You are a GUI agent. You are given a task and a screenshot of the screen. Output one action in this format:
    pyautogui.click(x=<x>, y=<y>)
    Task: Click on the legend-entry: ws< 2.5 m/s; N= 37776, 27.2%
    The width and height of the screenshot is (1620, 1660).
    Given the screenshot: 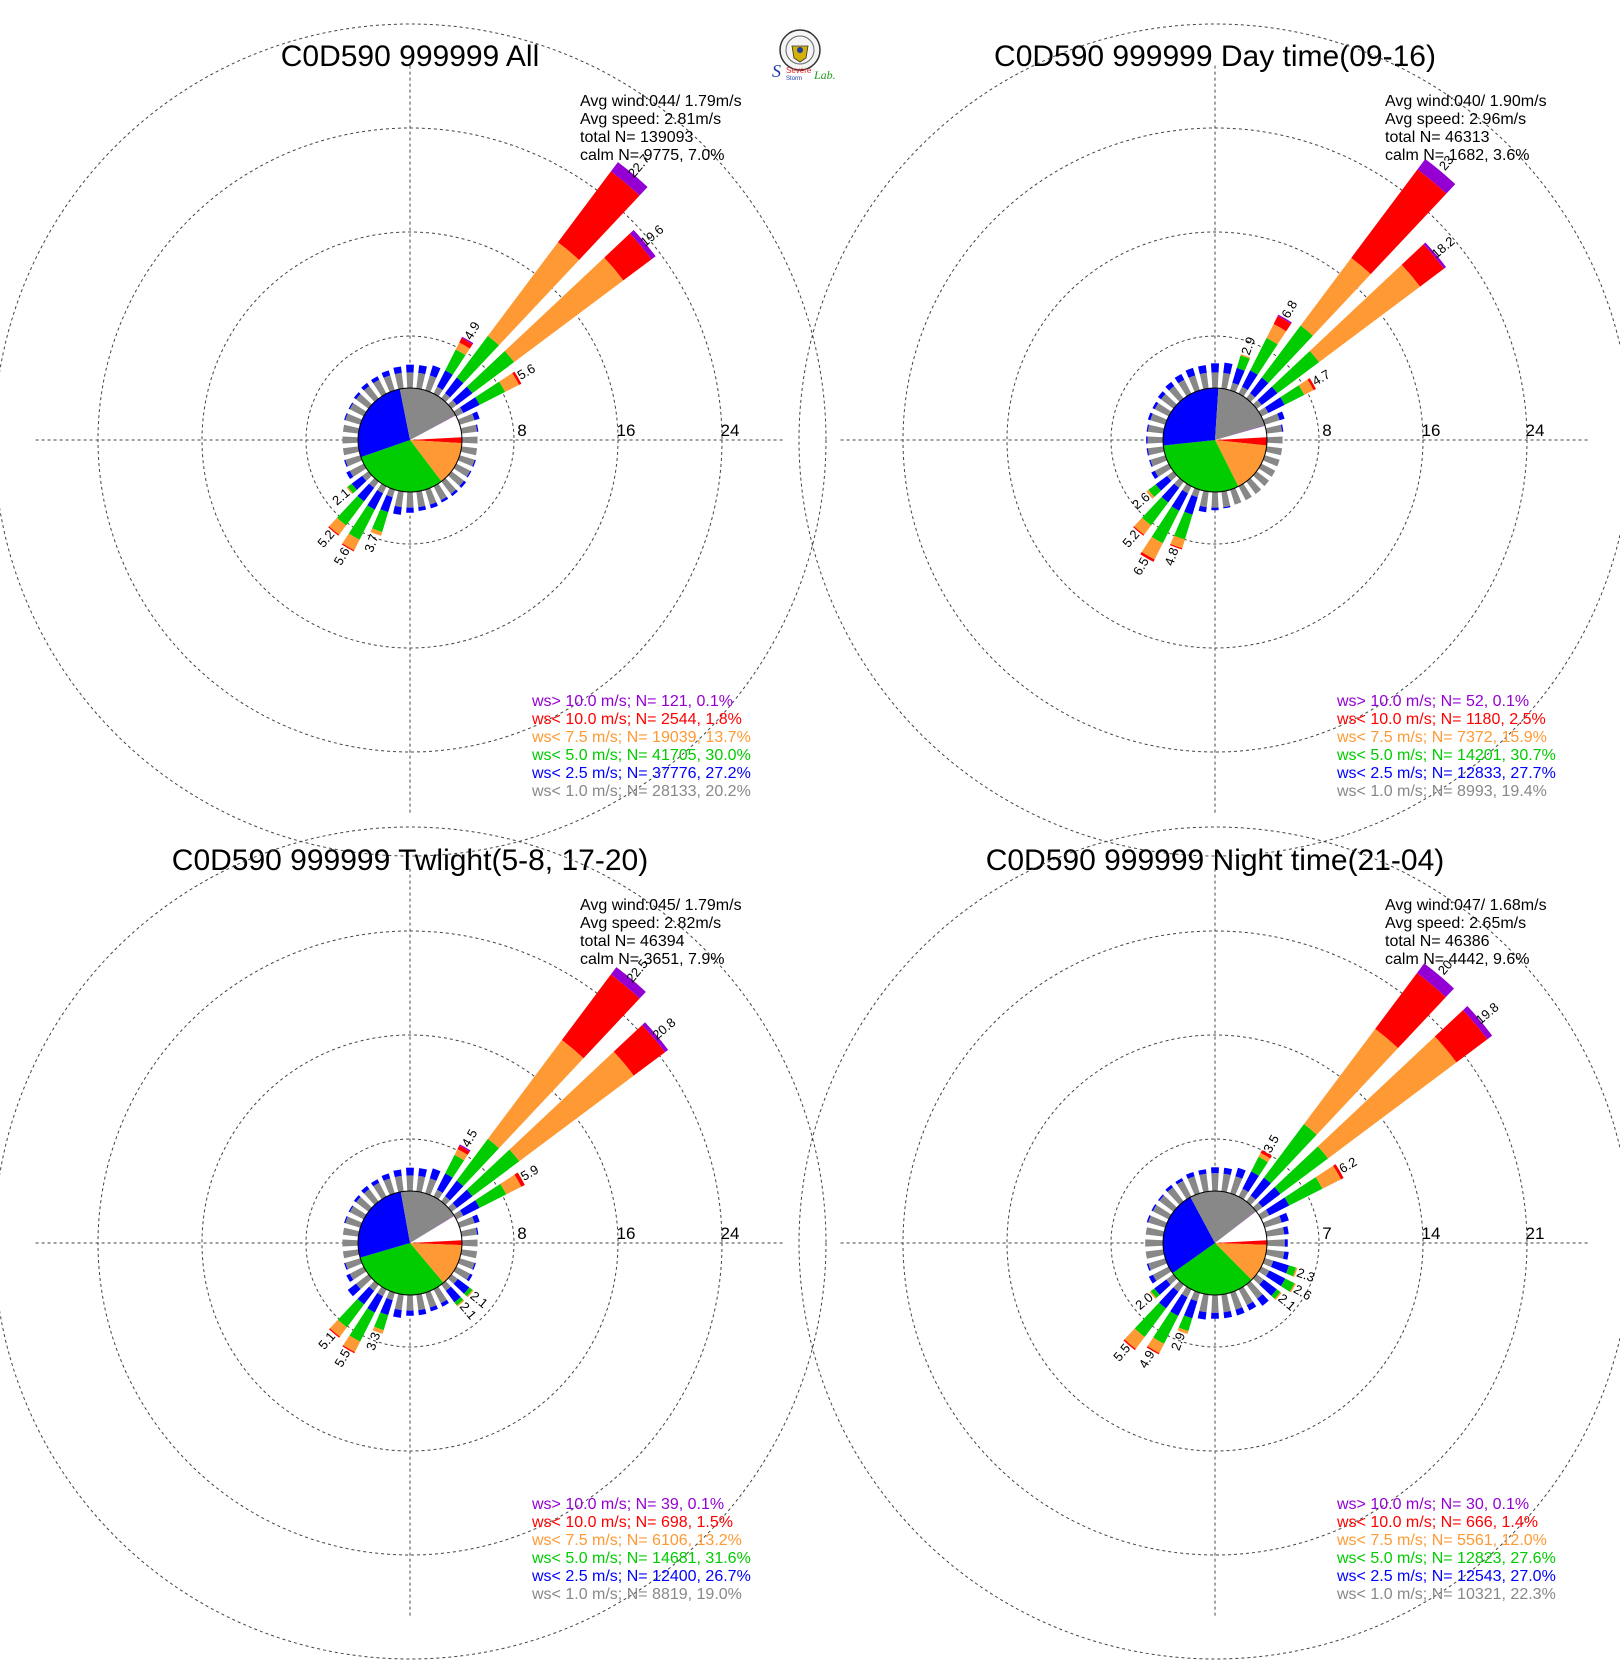 What is the action you would take?
    pyautogui.click(x=641, y=773)
    